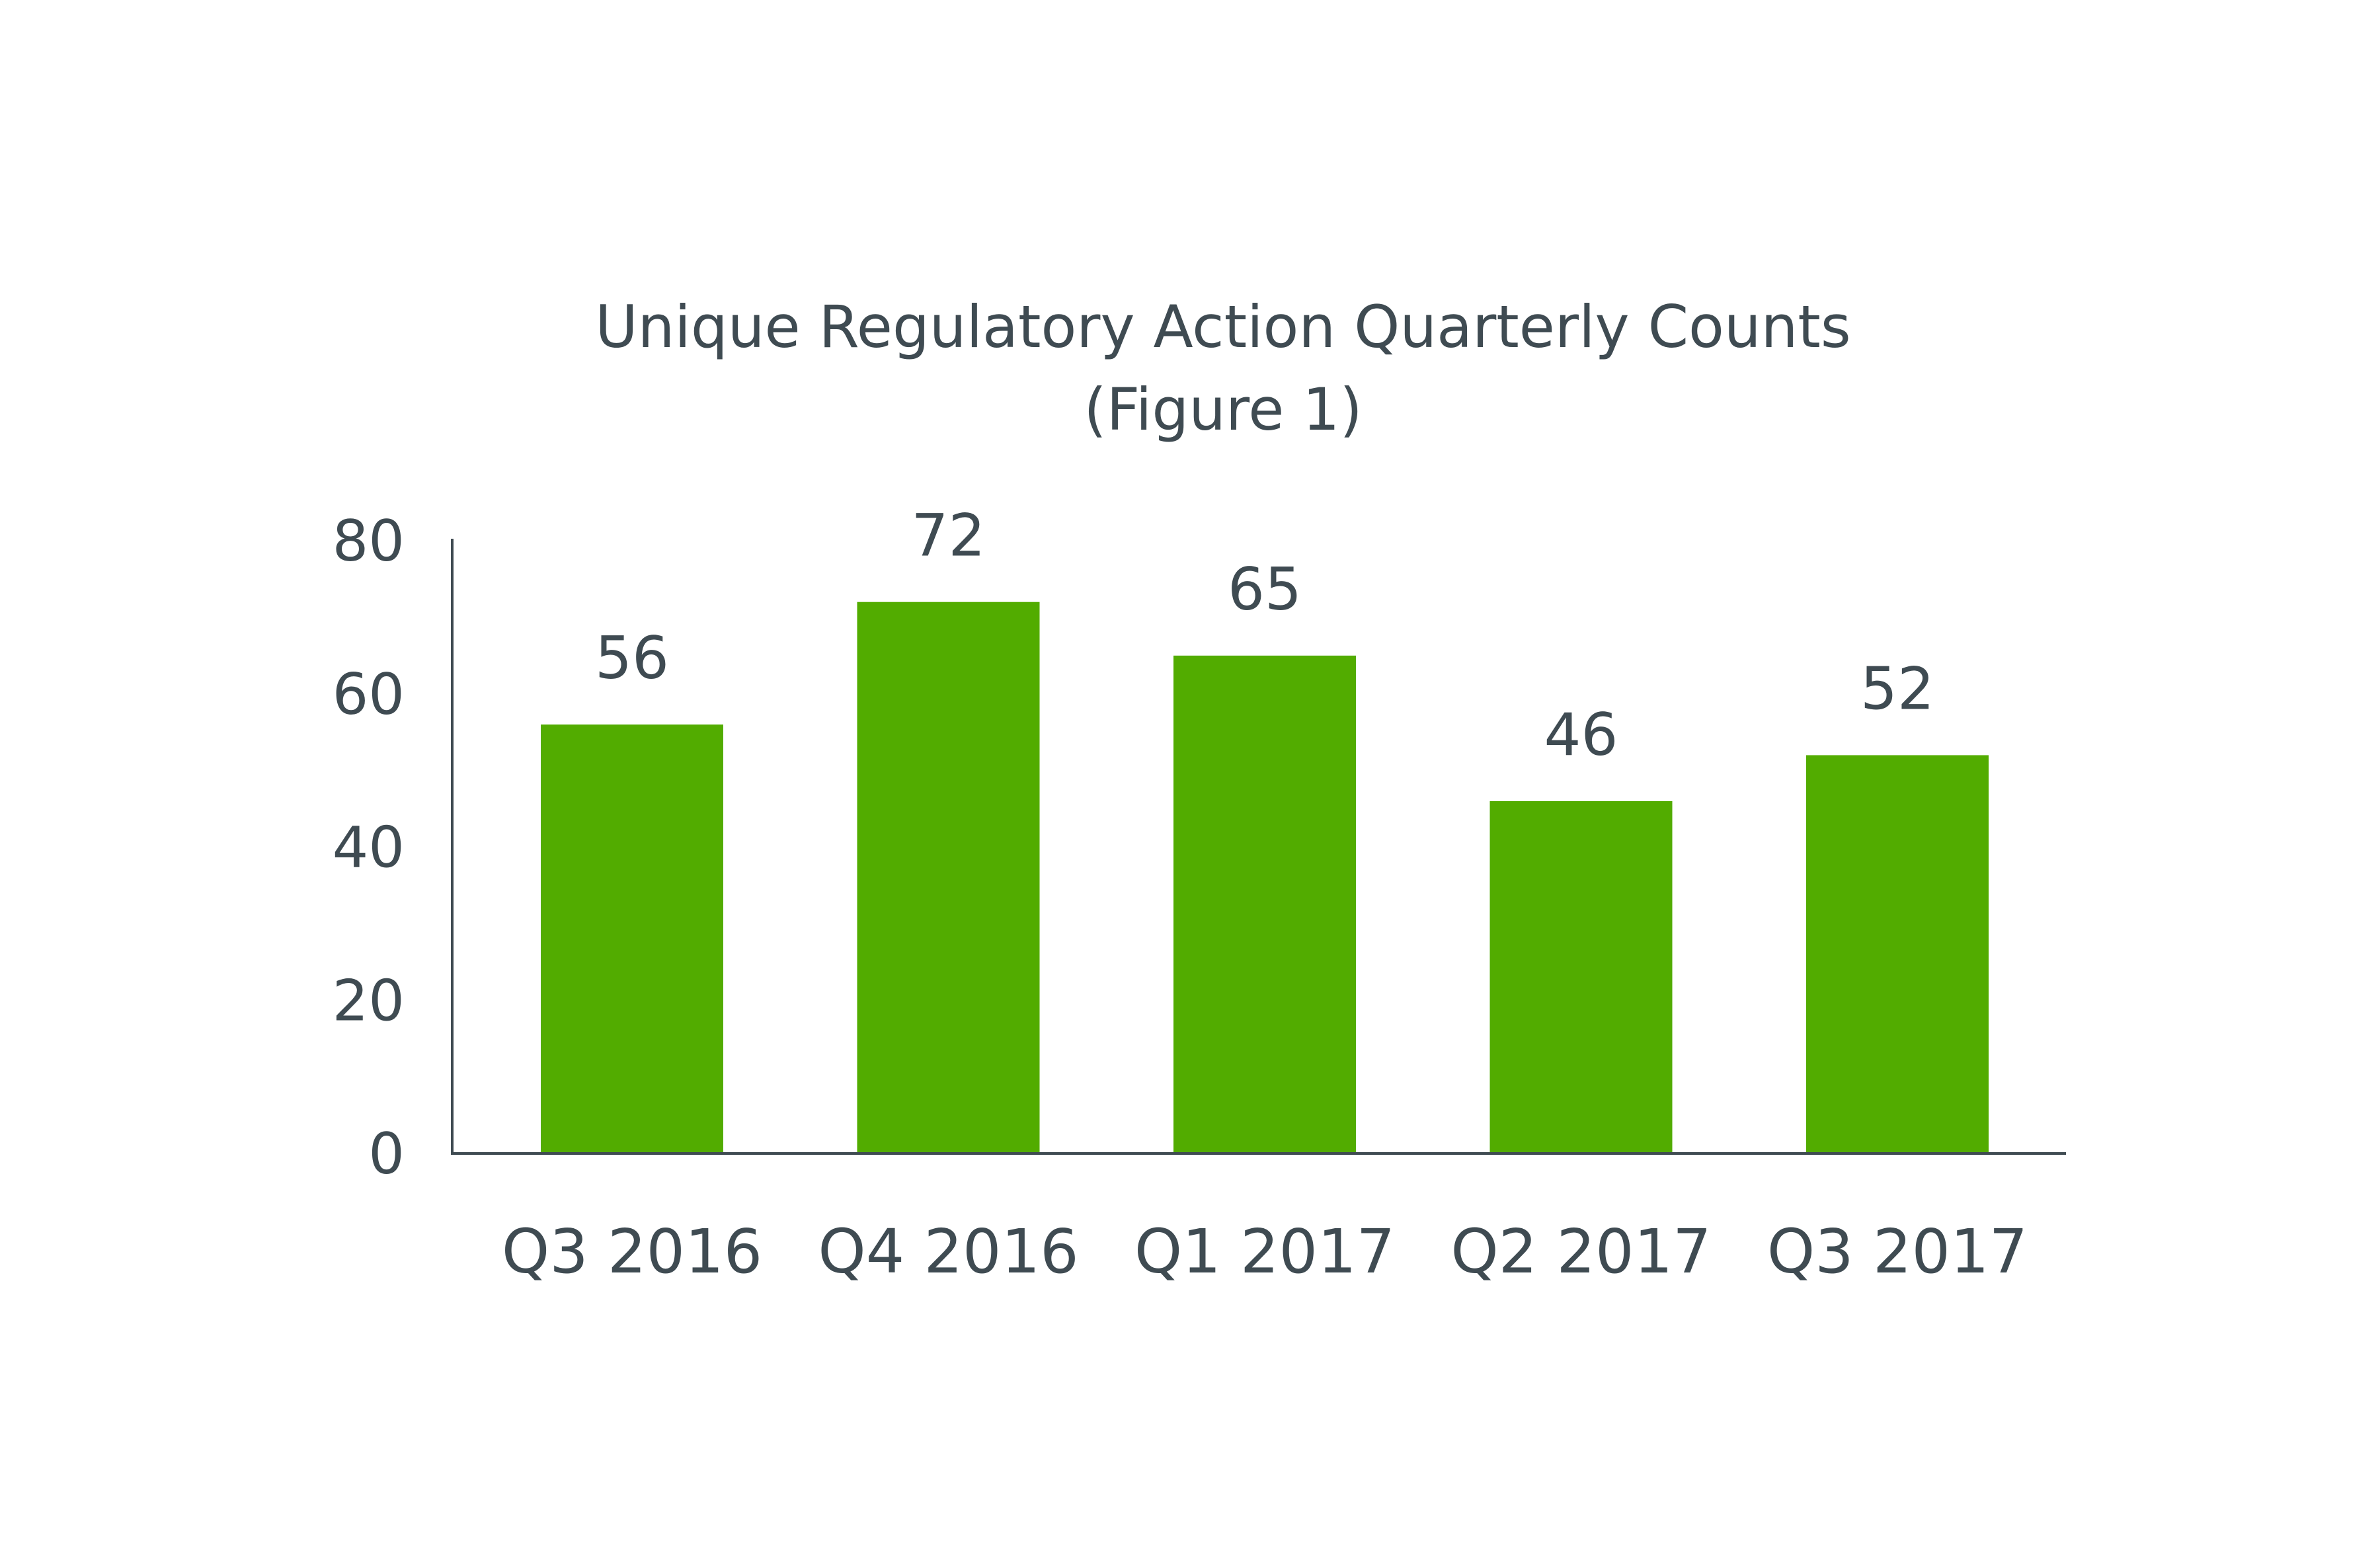 This screenshot has width=2380, height=1562. I want to click on bar-value-label: 65, so click(1265, 589).